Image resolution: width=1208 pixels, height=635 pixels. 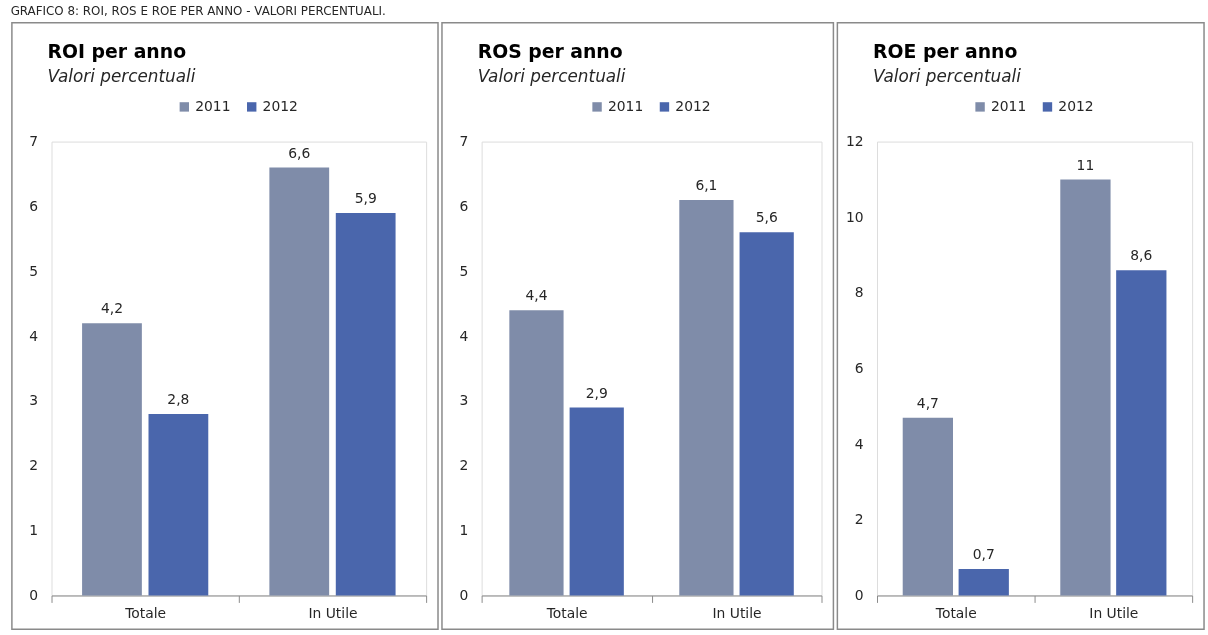 I want to click on data-label: 4,7, so click(x=927, y=402).